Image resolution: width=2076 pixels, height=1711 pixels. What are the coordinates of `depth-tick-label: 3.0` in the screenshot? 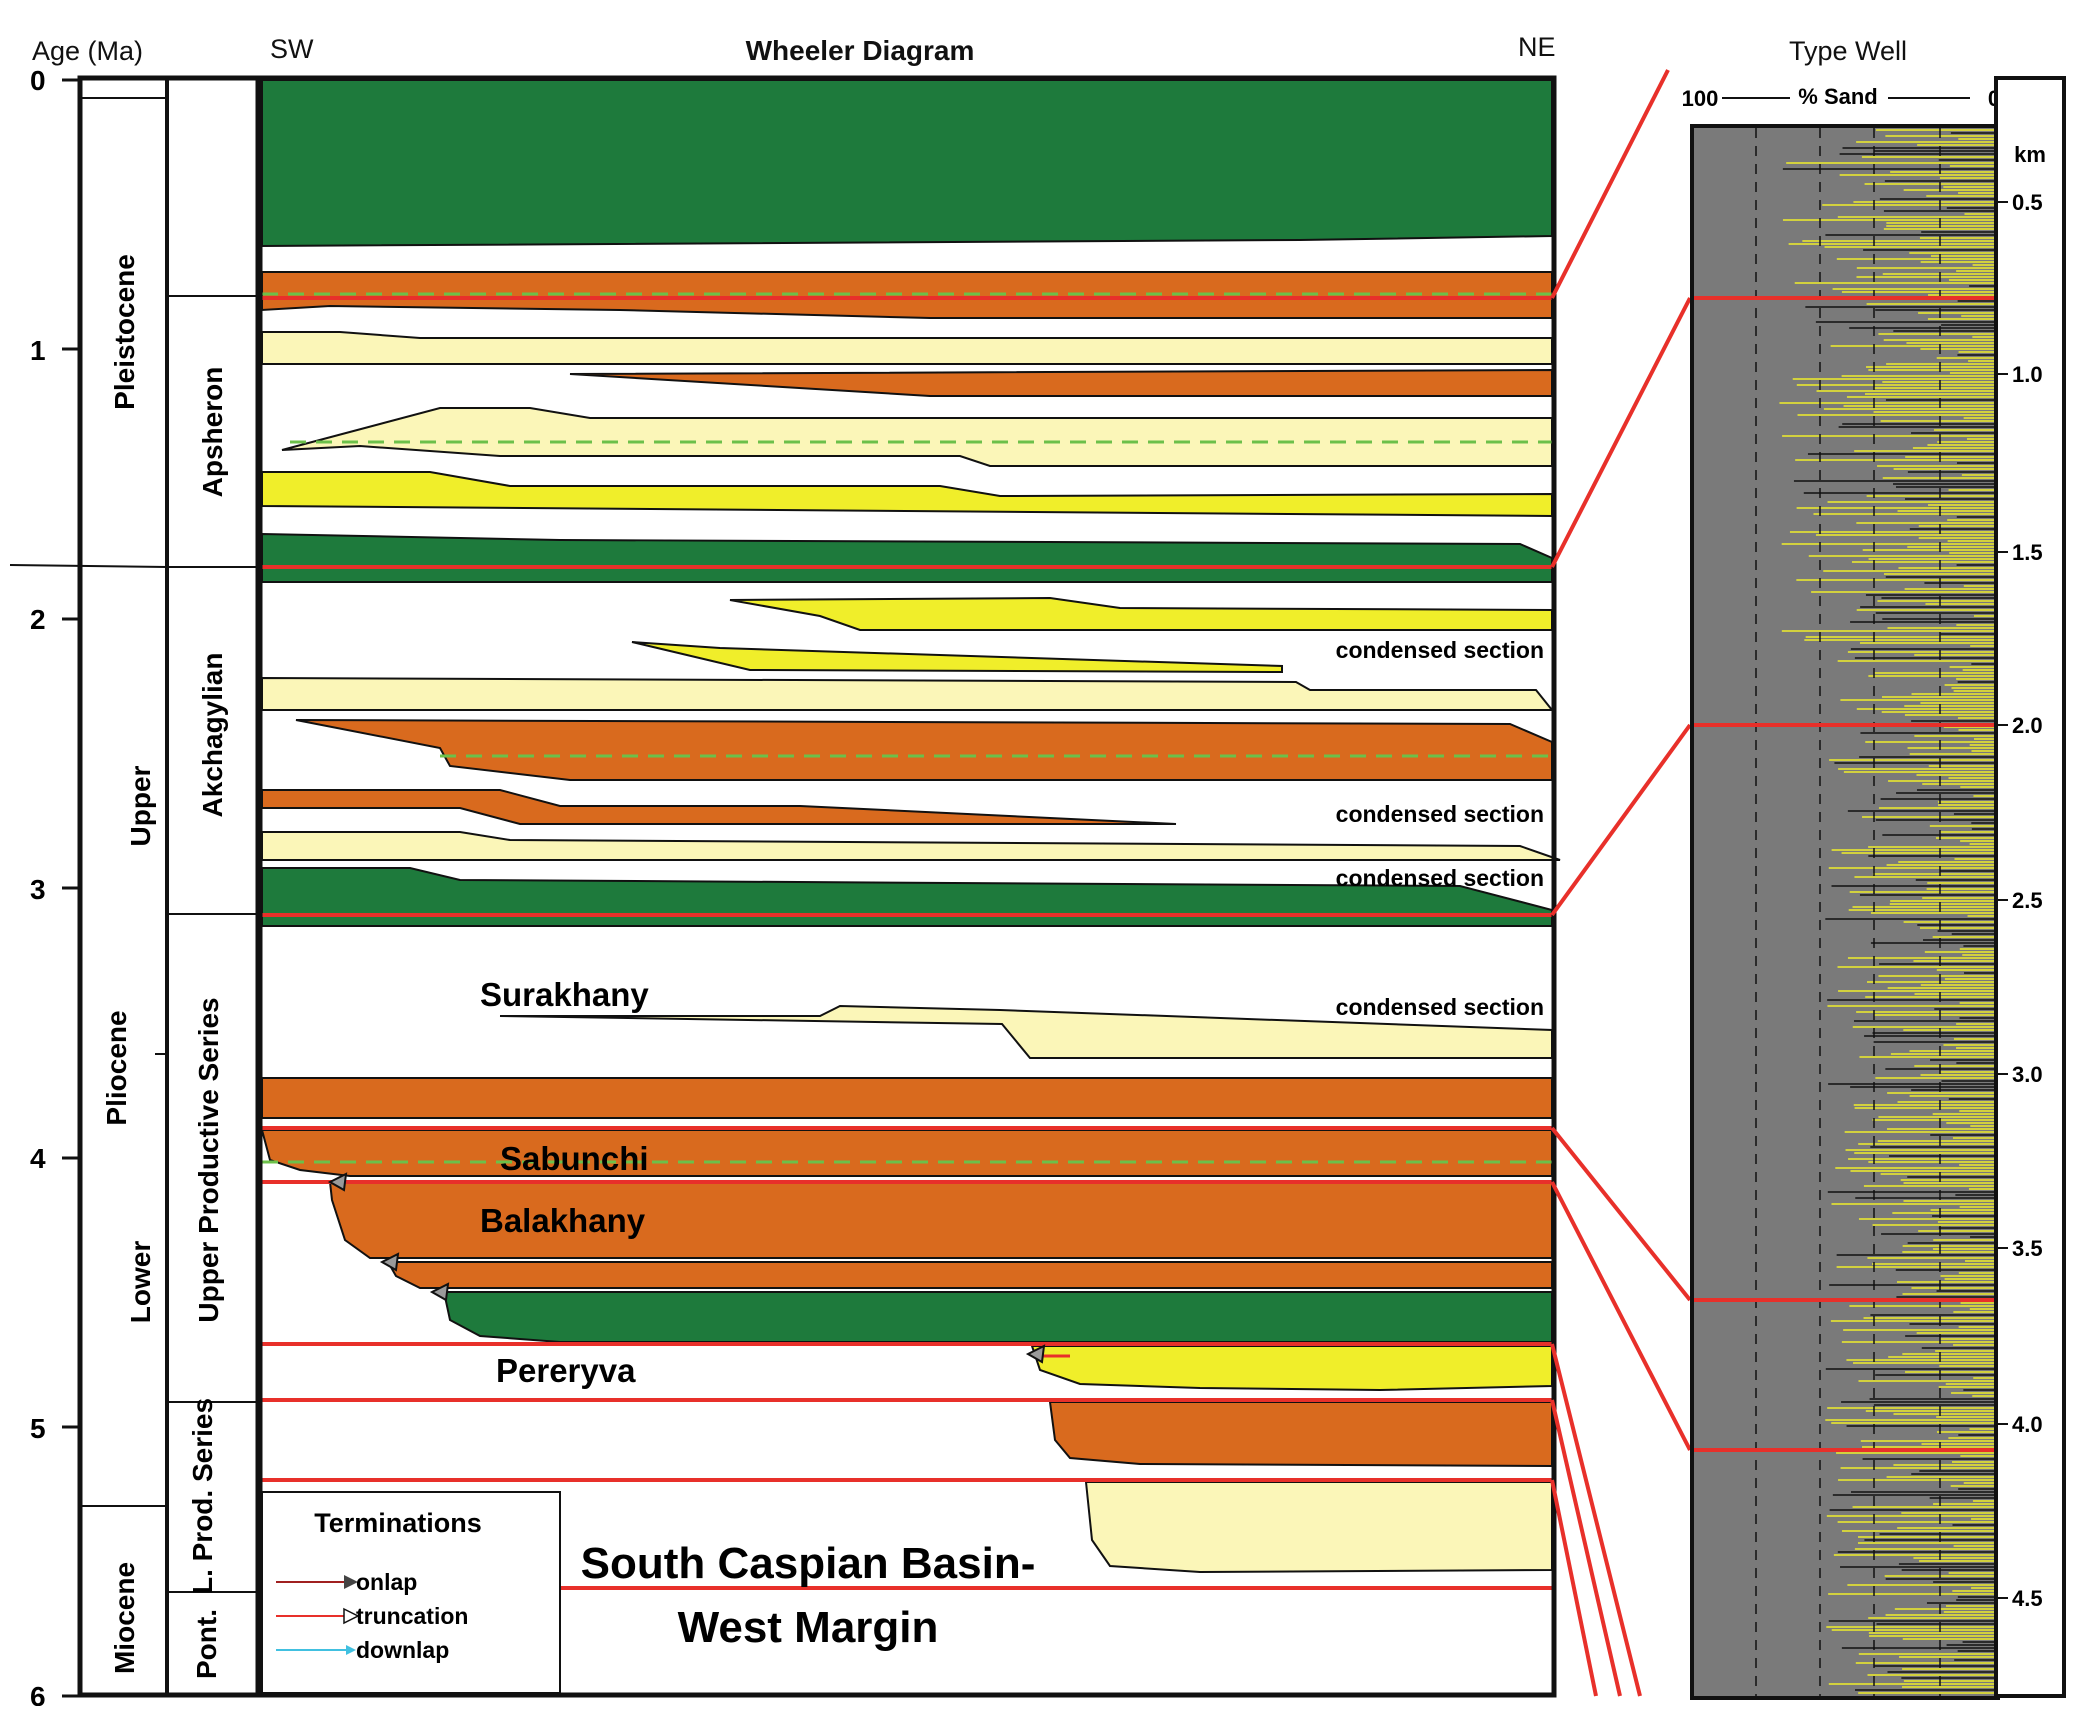 It's located at (2027, 1074).